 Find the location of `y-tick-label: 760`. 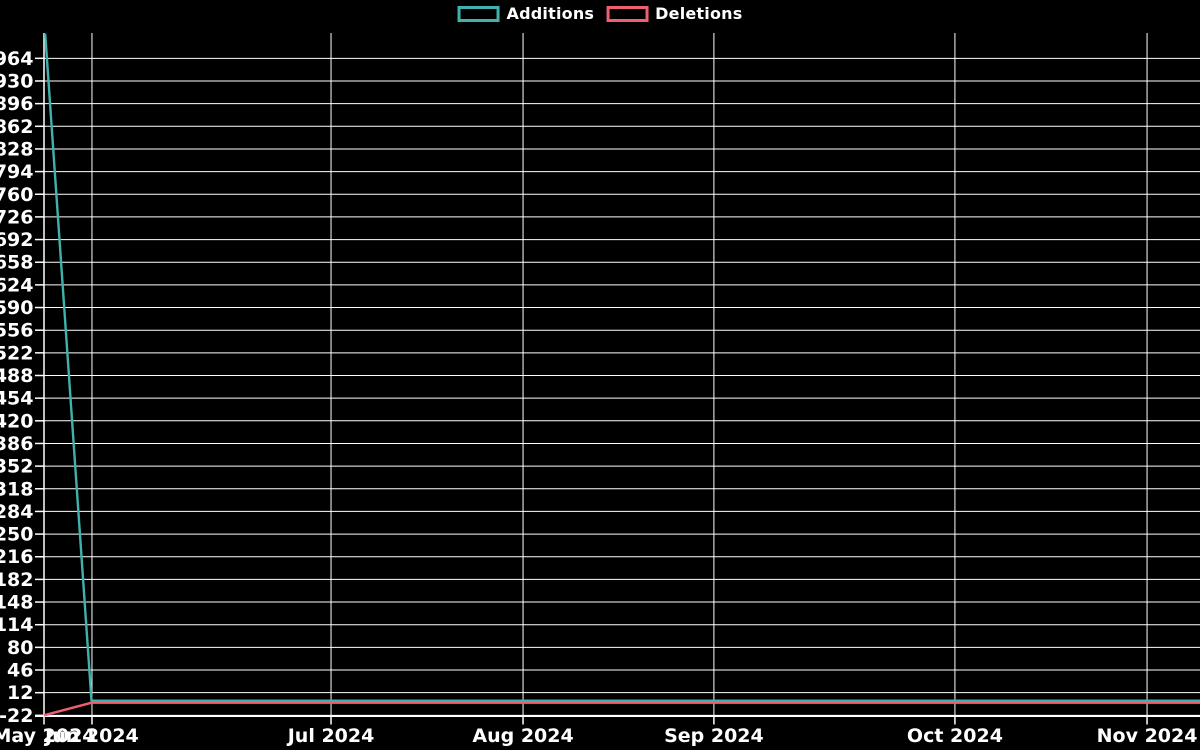

y-tick-label: 760 is located at coordinates (17, 195).